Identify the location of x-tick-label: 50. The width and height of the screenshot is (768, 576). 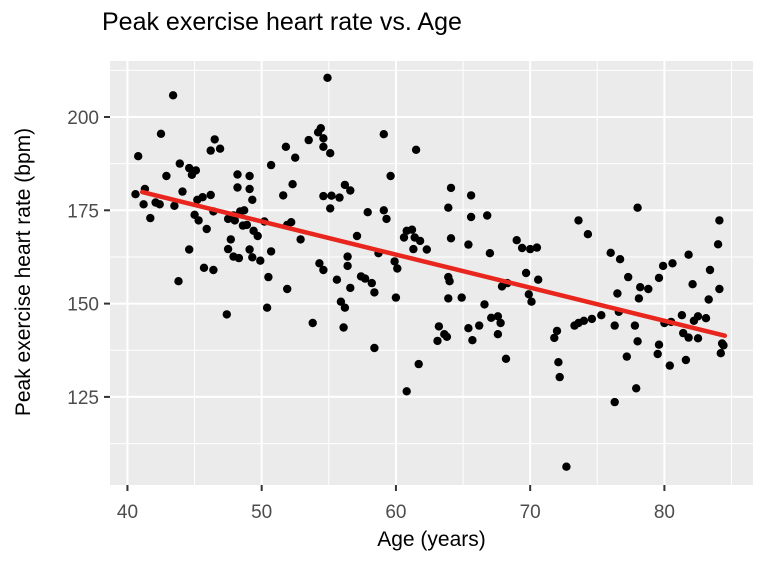
(261, 512).